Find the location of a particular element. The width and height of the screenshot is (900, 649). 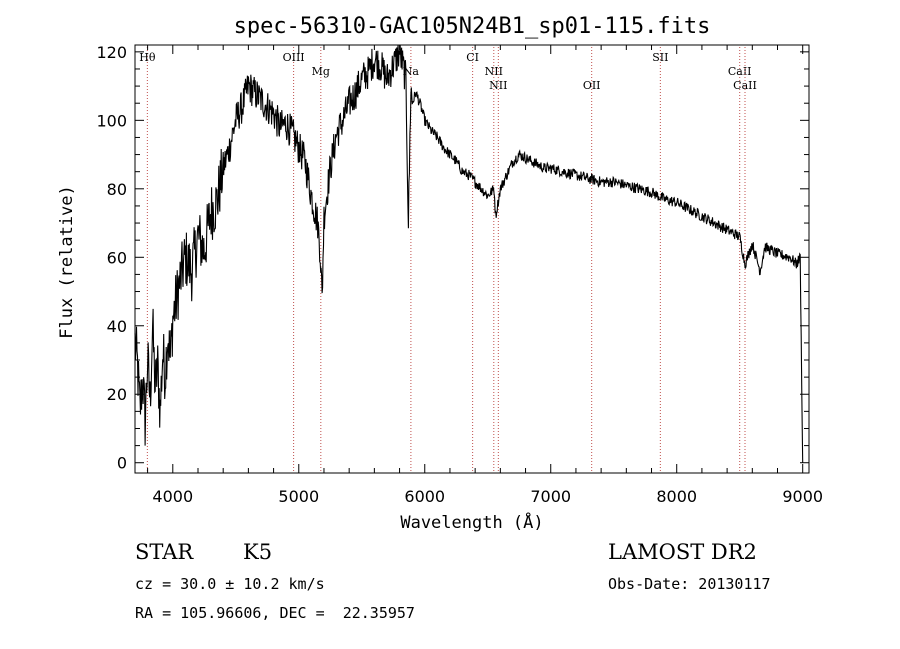

x-tick-label: 7000 is located at coordinates (550, 496).